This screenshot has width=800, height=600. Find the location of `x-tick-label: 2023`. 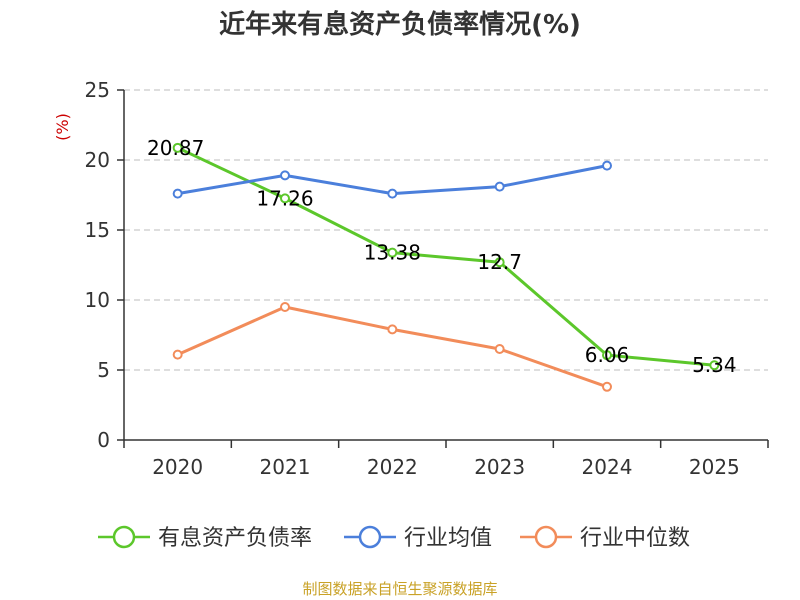

x-tick-label: 2023 is located at coordinates (499, 467).